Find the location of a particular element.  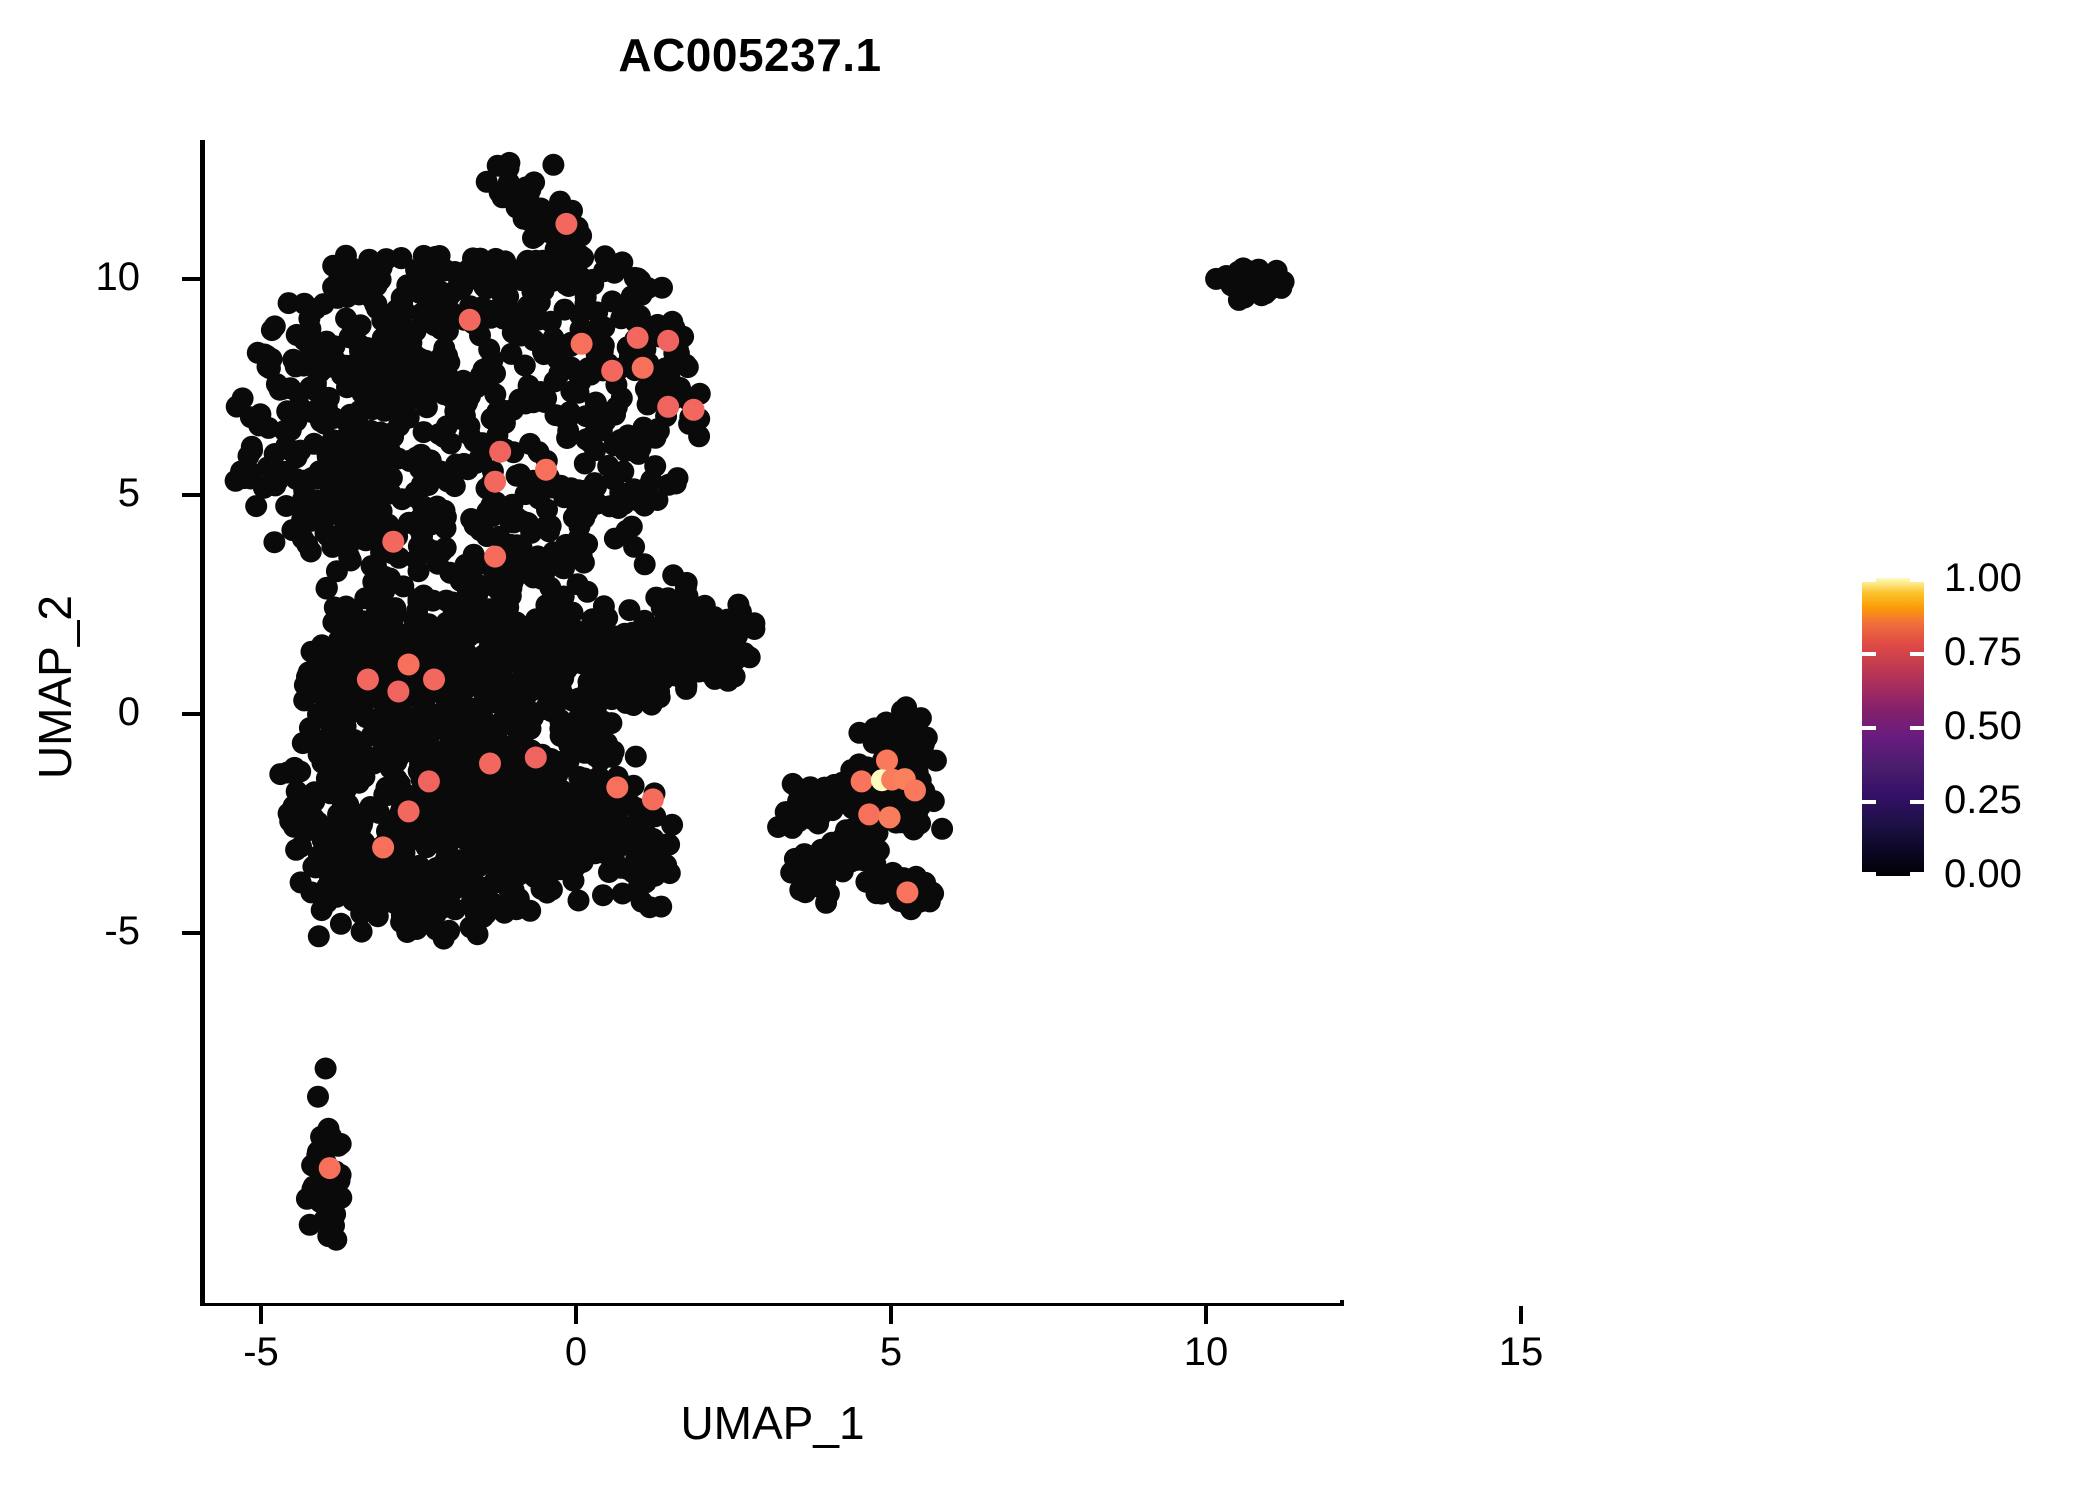

page-title: AC005237.1 is located at coordinates (750, 55).